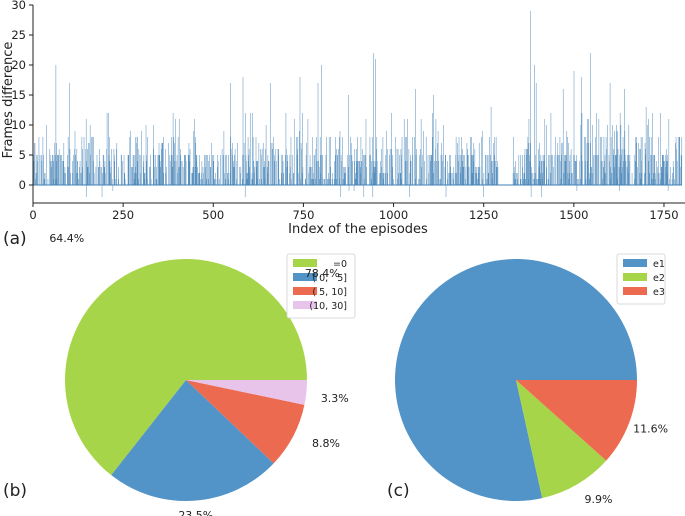 The height and width of the screenshot is (516, 685). Describe the element at coordinates (195, 512) in the screenshot. I see `pie-pct-label: 23.5%` at that location.